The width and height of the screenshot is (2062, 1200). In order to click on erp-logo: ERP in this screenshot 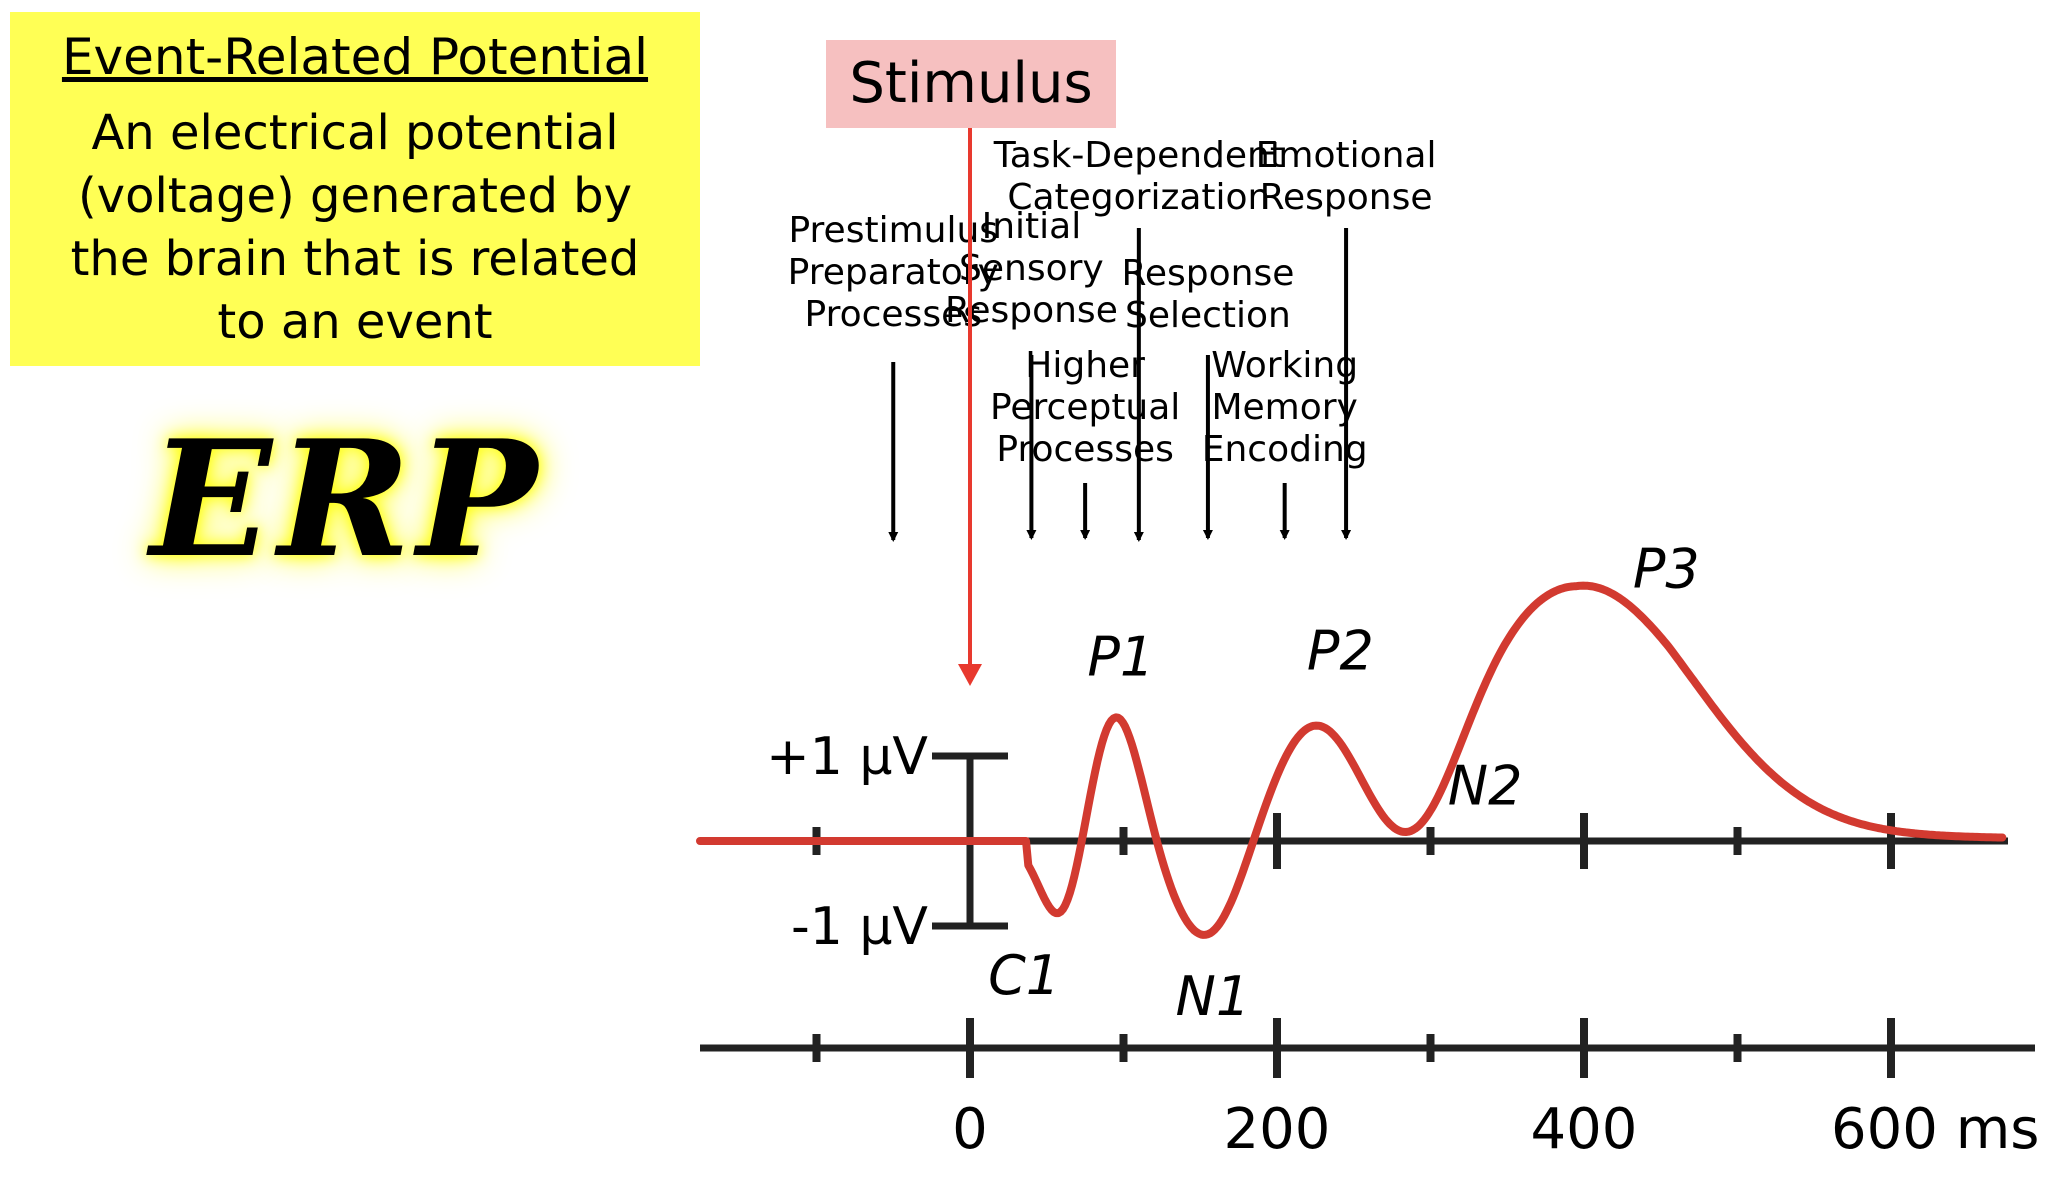, I will do `click(347, 499)`.